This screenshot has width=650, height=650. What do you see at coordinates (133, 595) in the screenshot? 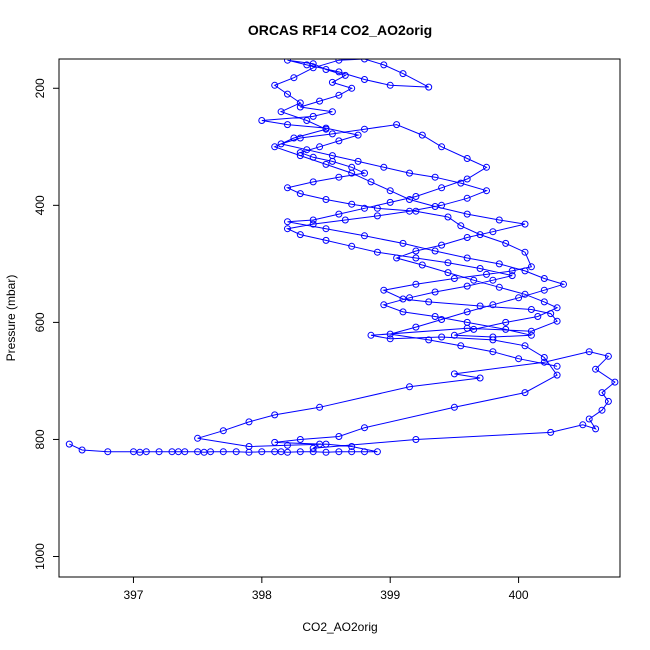
I see `x-tick-label: 397` at bounding box center [133, 595].